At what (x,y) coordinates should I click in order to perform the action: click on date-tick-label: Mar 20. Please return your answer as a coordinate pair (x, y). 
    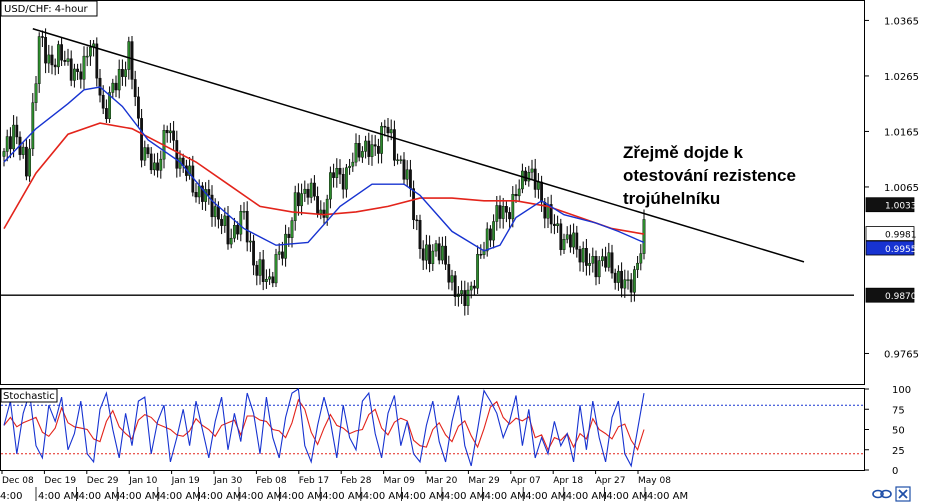
    Looking at the image, I should click on (442, 481).